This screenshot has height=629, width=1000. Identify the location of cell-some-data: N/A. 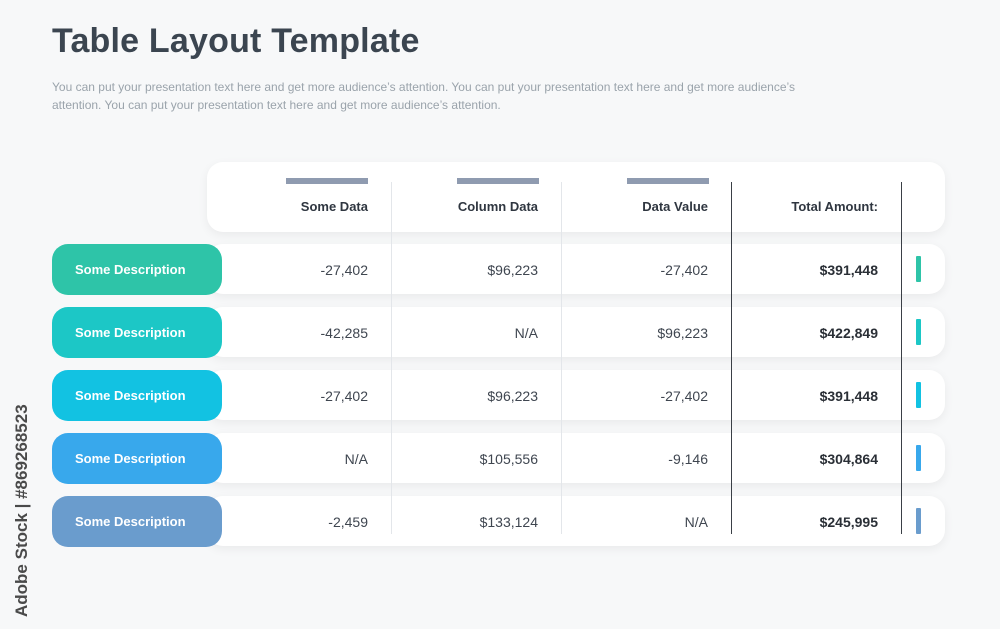
(356, 459).